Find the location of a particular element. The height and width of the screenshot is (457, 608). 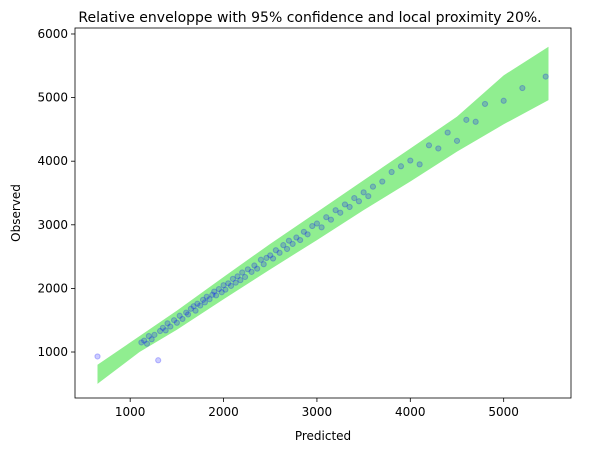

y-tick-label: 4000 is located at coordinates (52, 161).